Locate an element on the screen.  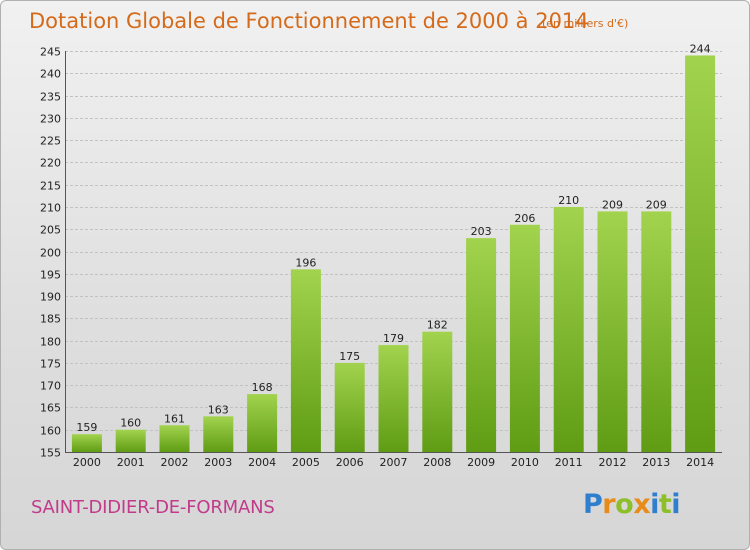
logo-letter: t is located at coordinates (665, 504).